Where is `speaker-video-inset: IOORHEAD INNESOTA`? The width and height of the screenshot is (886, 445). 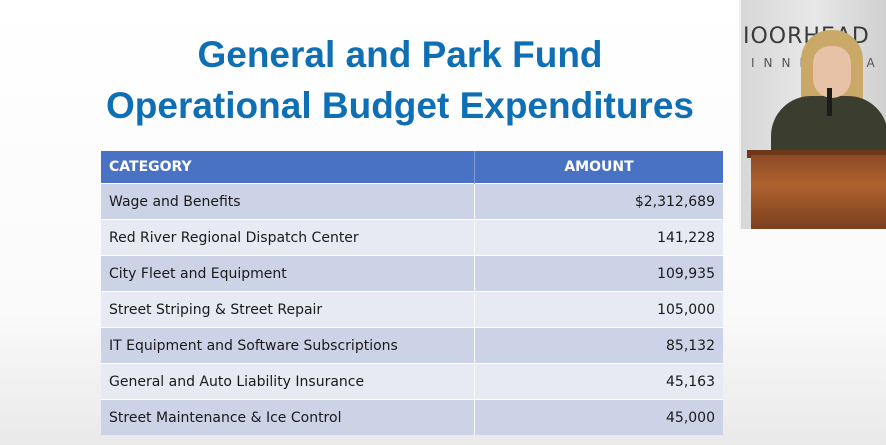 speaker-video-inset: IOORHEAD INNESOTA is located at coordinates (812, 114).